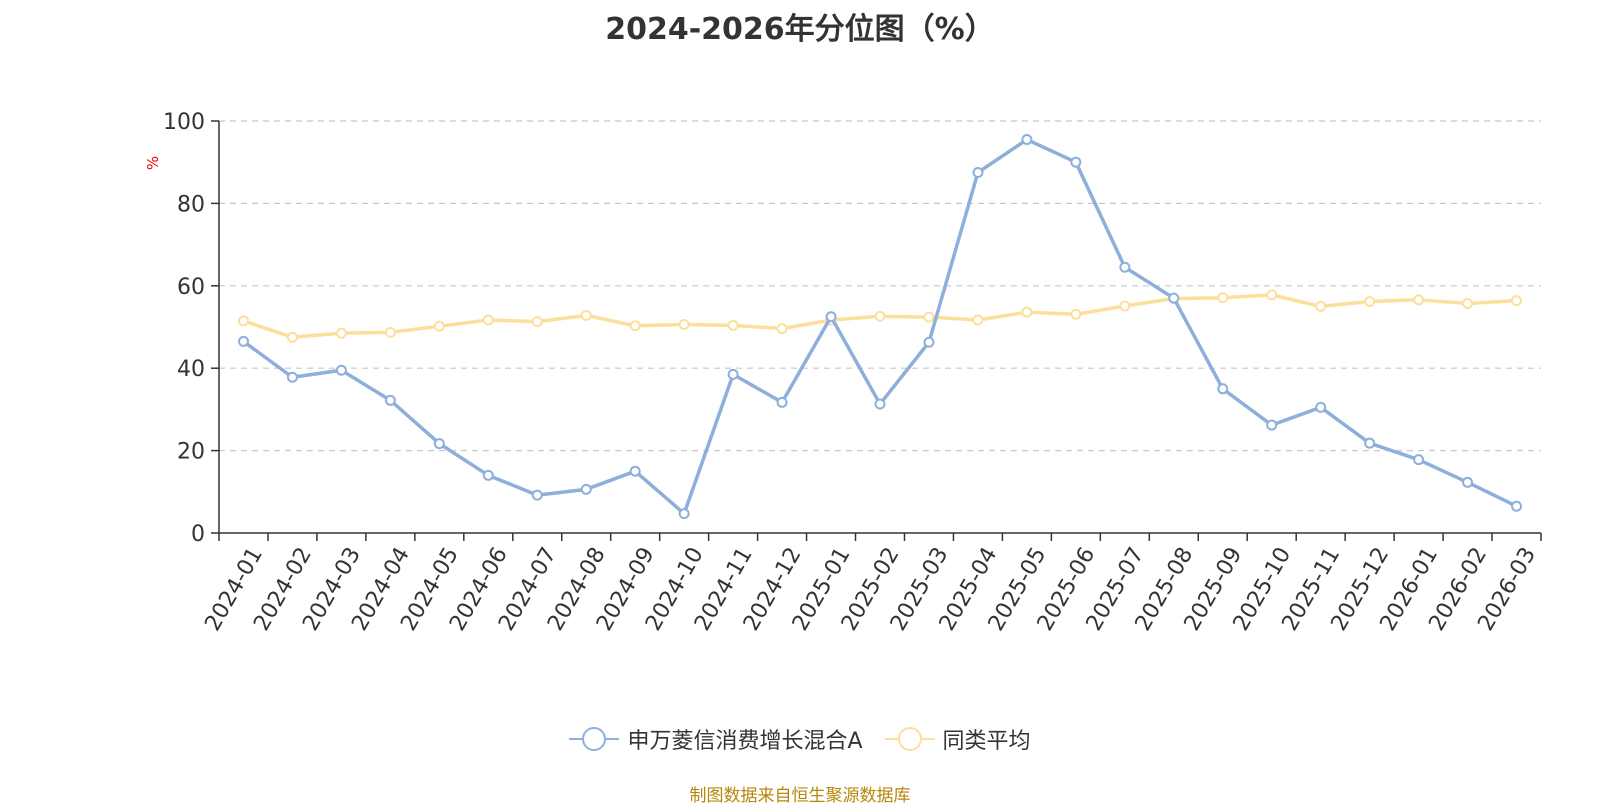 This screenshot has height=806, width=1600. I want to click on legend-item-peer-average: 同类平均, so click(957, 739).